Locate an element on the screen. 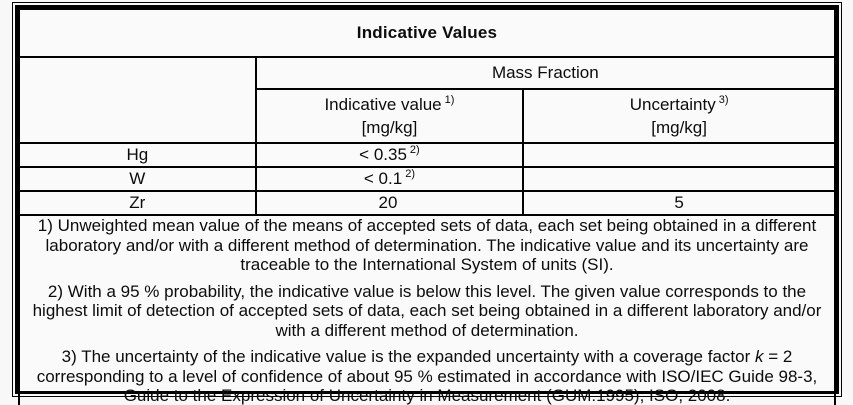  column-header-label: Indicative value is located at coordinates (383, 104).